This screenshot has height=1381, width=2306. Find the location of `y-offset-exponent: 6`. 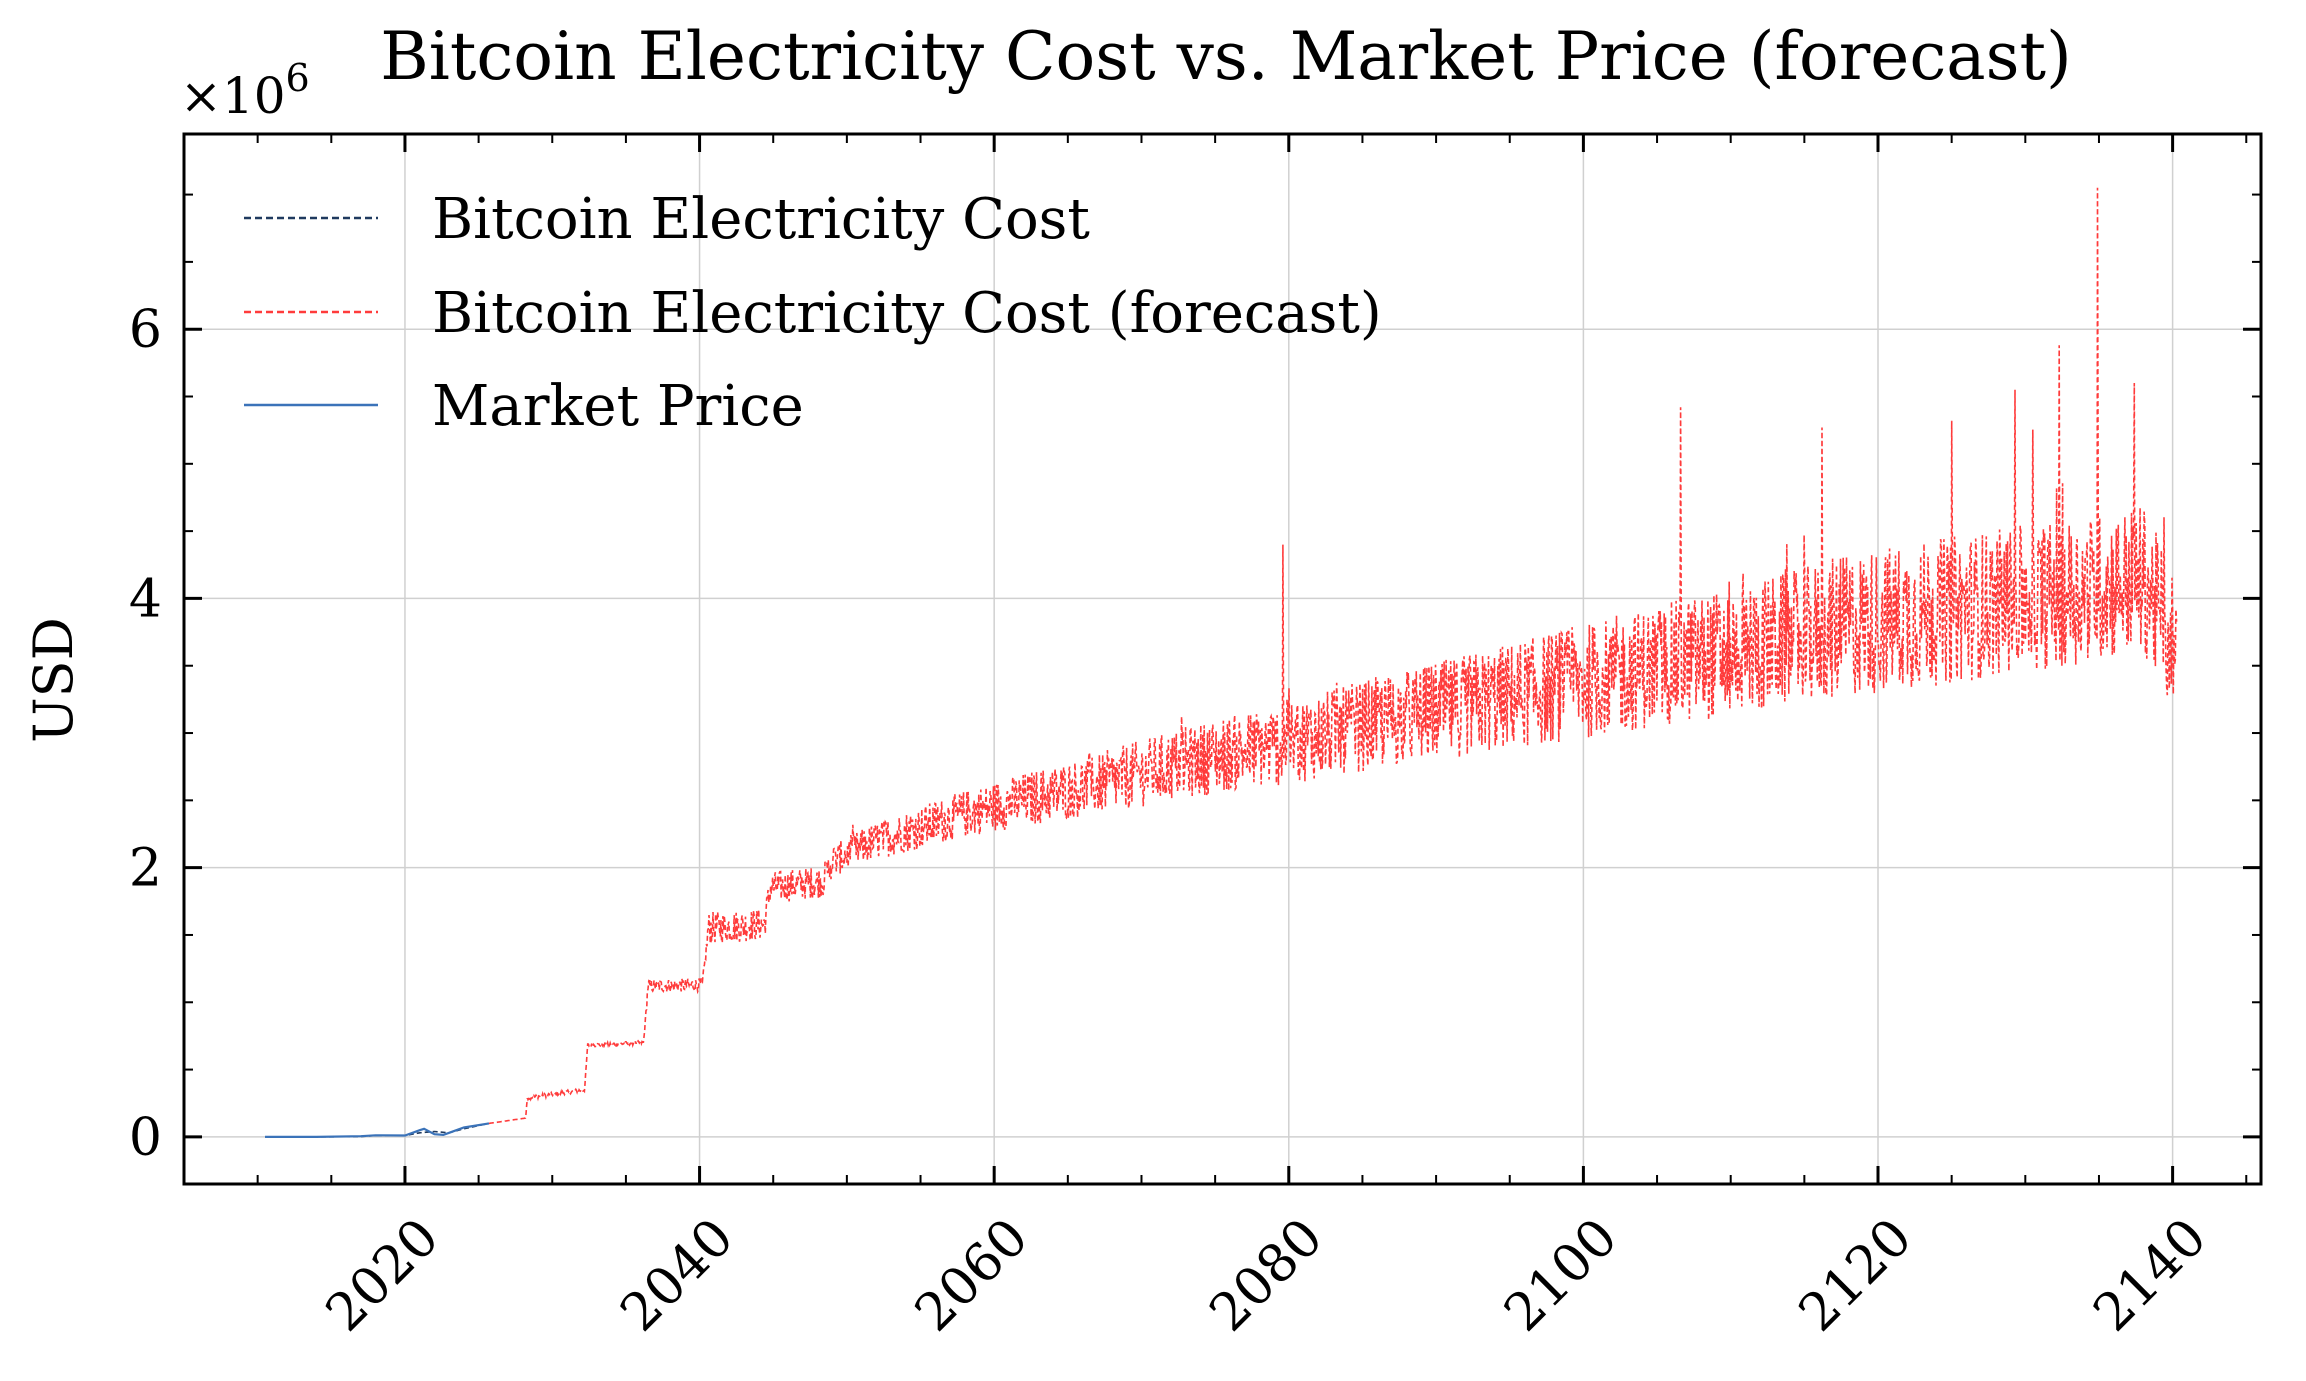

y-offset-exponent: 6 is located at coordinates (298, 78).